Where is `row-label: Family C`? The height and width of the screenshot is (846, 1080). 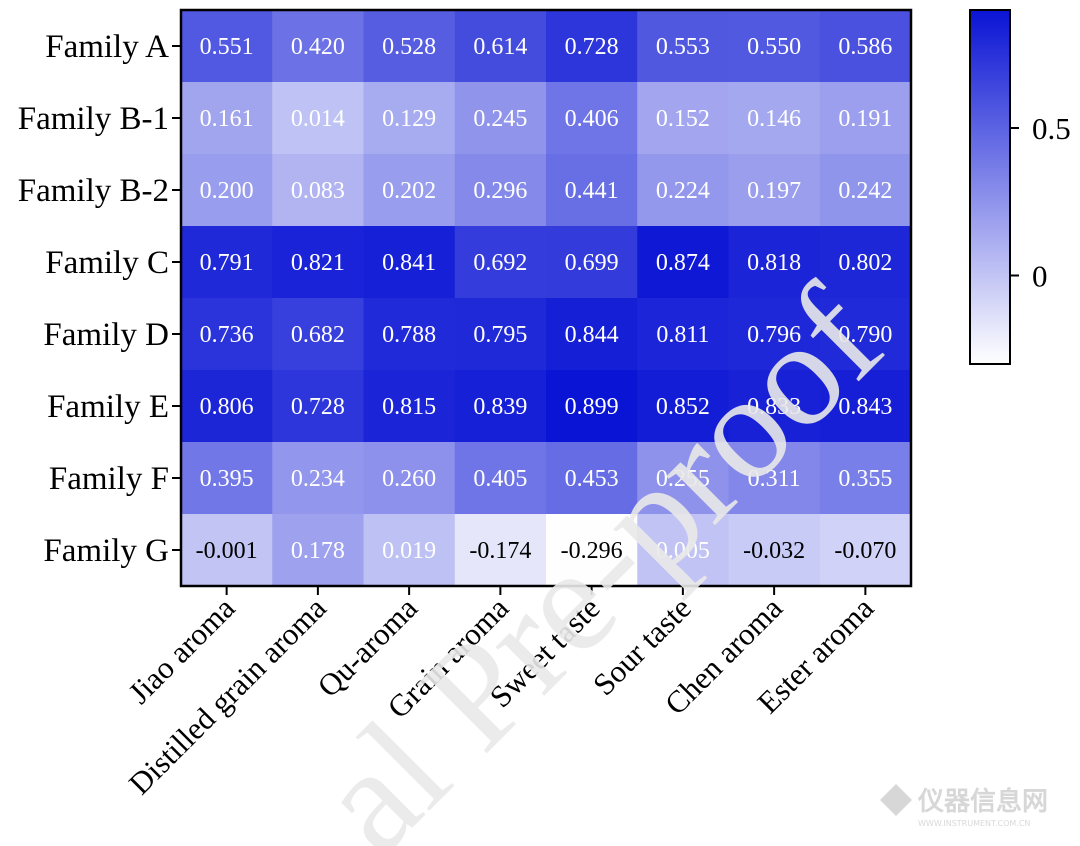 row-label: Family C is located at coordinates (107, 263).